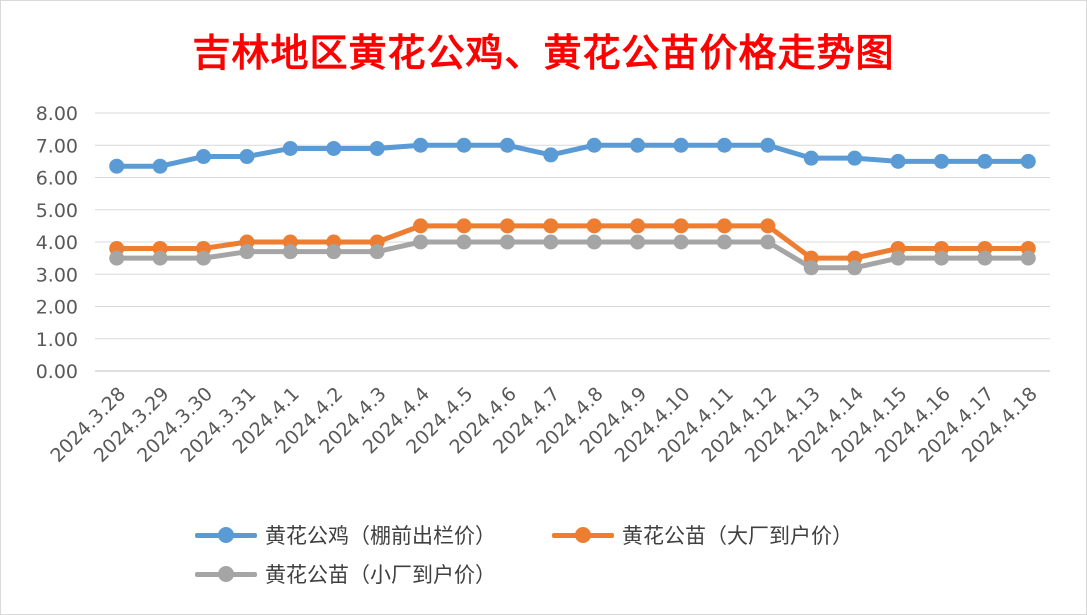 The image size is (1087, 615). What do you see at coordinates (57, 179) in the screenshot?
I see `y-tick-label: 6.00` at bounding box center [57, 179].